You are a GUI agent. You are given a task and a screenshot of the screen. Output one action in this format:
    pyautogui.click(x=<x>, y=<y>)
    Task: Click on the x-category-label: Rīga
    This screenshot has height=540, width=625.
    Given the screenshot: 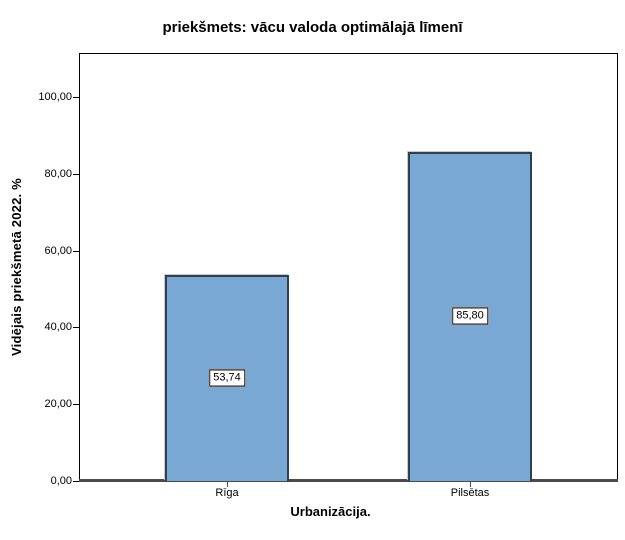 What is the action you would take?
    pyautogui.click(x=227, y=493)
    